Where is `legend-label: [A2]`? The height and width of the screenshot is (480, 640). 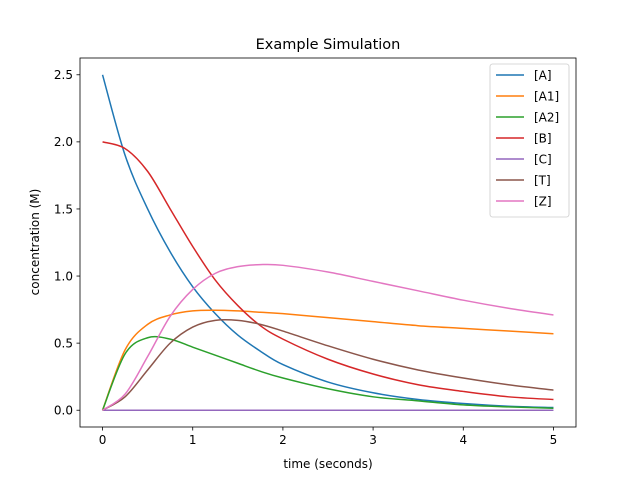 legend-label: [A2] is located at coordinates (546, 117).